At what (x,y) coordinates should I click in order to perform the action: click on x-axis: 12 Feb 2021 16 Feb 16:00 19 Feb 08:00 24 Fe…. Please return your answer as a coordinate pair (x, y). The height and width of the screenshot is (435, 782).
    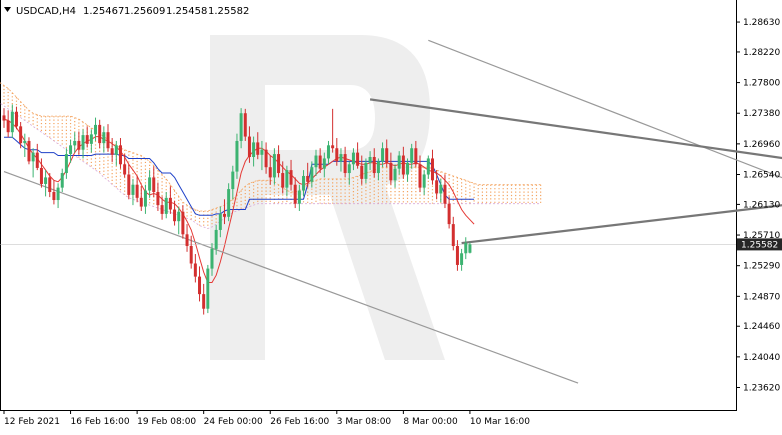
    Looking at the image, I should click on (266, 418).